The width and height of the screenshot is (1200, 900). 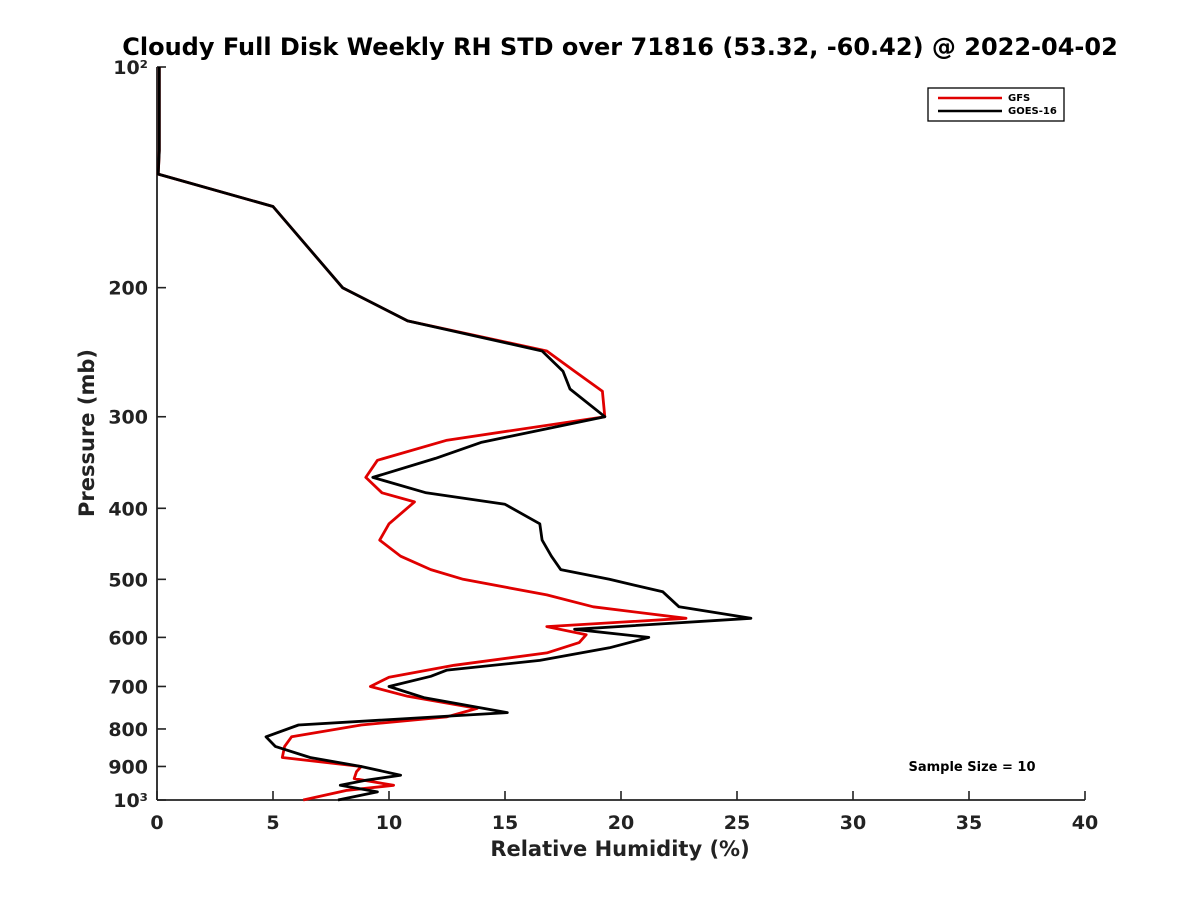 I want to click on x-axis-ticks: 0 5 10 15 20 25 30 35 40, so click(x=624, y=812).